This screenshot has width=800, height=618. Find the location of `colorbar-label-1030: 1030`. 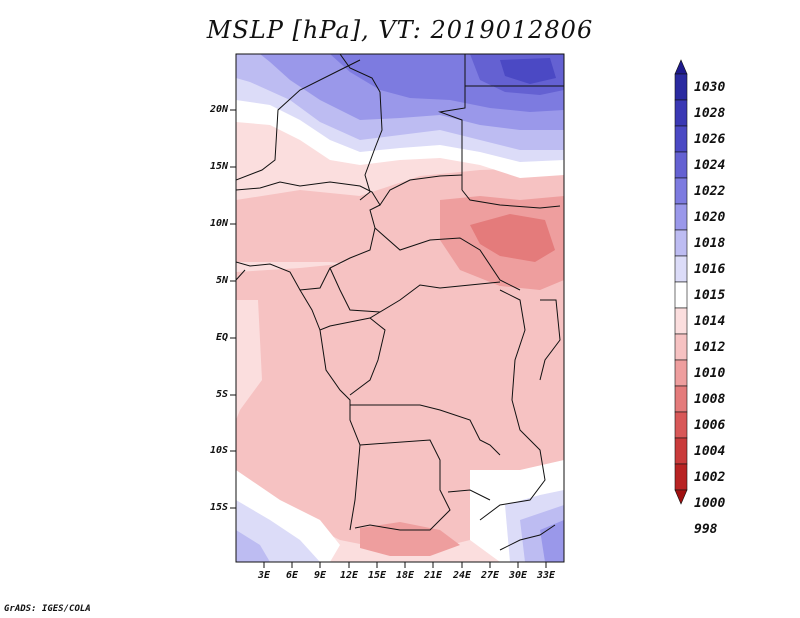

colorbar-label-1030: 1030 is located at coordinates (710, 87).